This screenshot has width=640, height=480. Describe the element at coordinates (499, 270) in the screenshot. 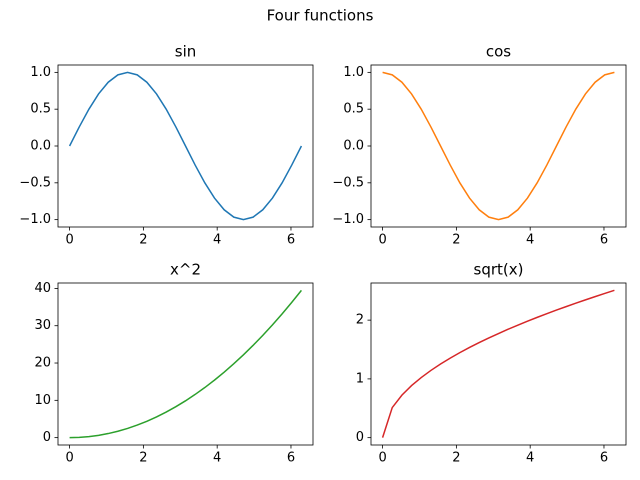

I see `axes-title: sqrt(x)` at that location.